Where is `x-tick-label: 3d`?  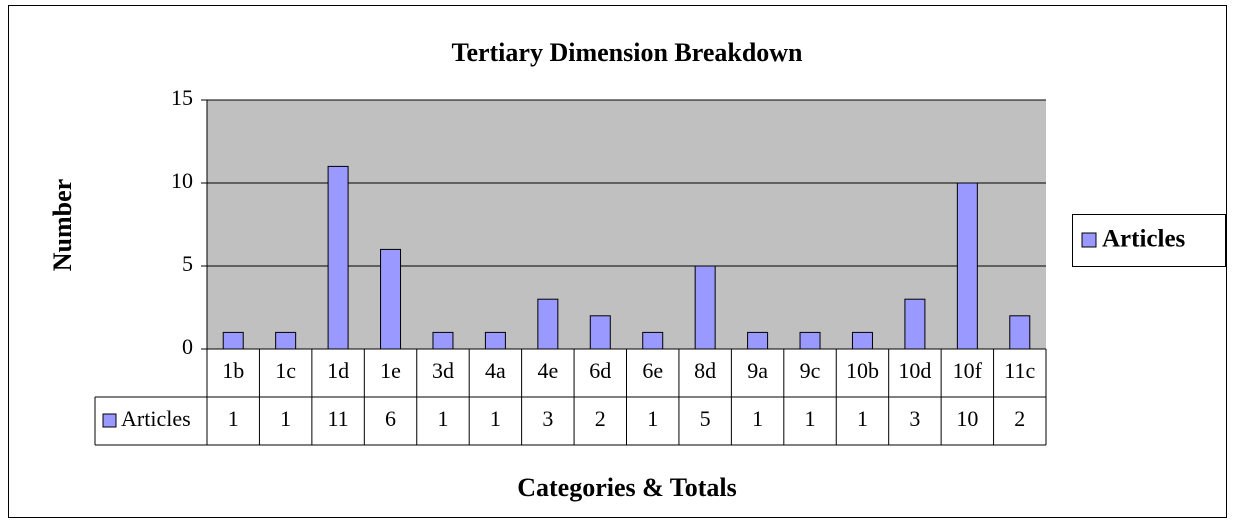
x-tick-label: 3d is located at coordinates (443, 370).